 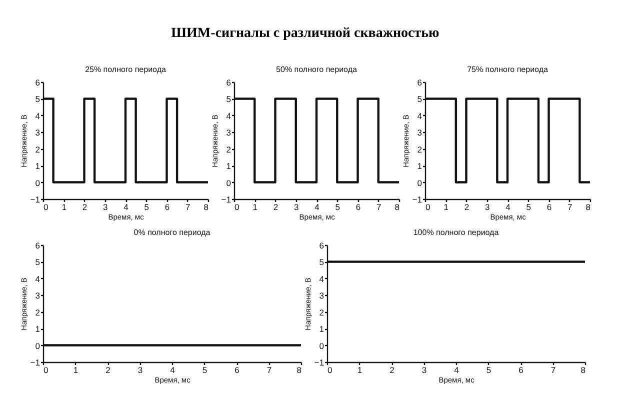 What do you see at coordinates (456, 232) in the screenshot?
I see `chart-title: 100% полного периода` at bounding box center [456, 232].